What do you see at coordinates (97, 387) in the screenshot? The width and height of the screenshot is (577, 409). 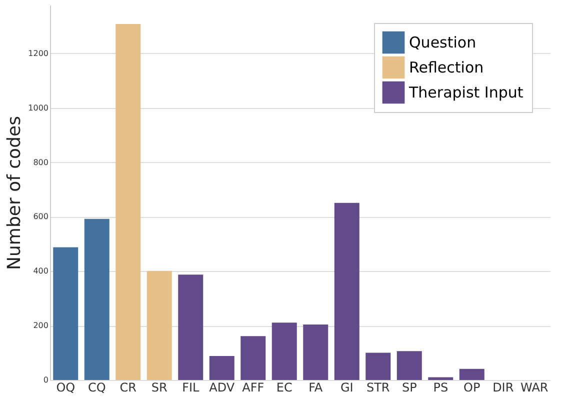 I see `x-tick-label: CQ` at bounding box center [97, 387].